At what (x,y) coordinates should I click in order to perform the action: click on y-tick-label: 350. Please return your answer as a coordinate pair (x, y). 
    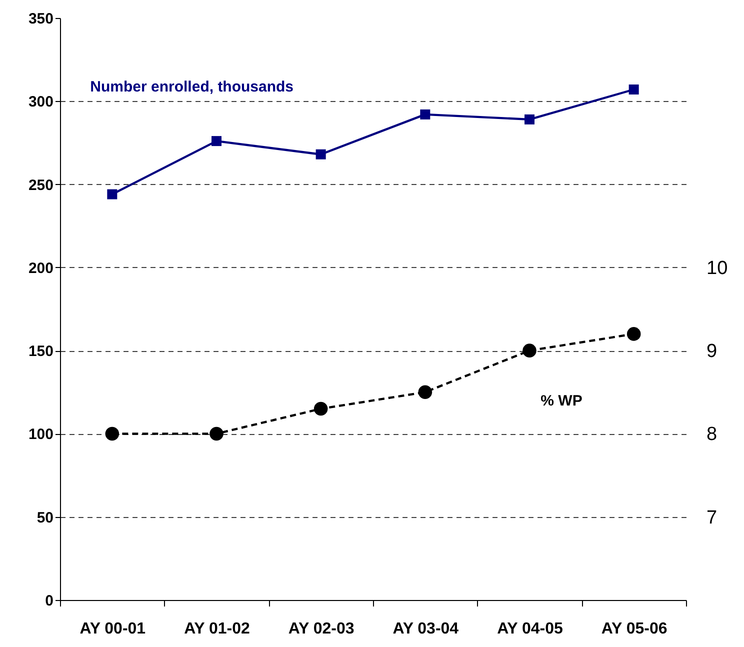
    Looking at the image, I should click on (41, 19).